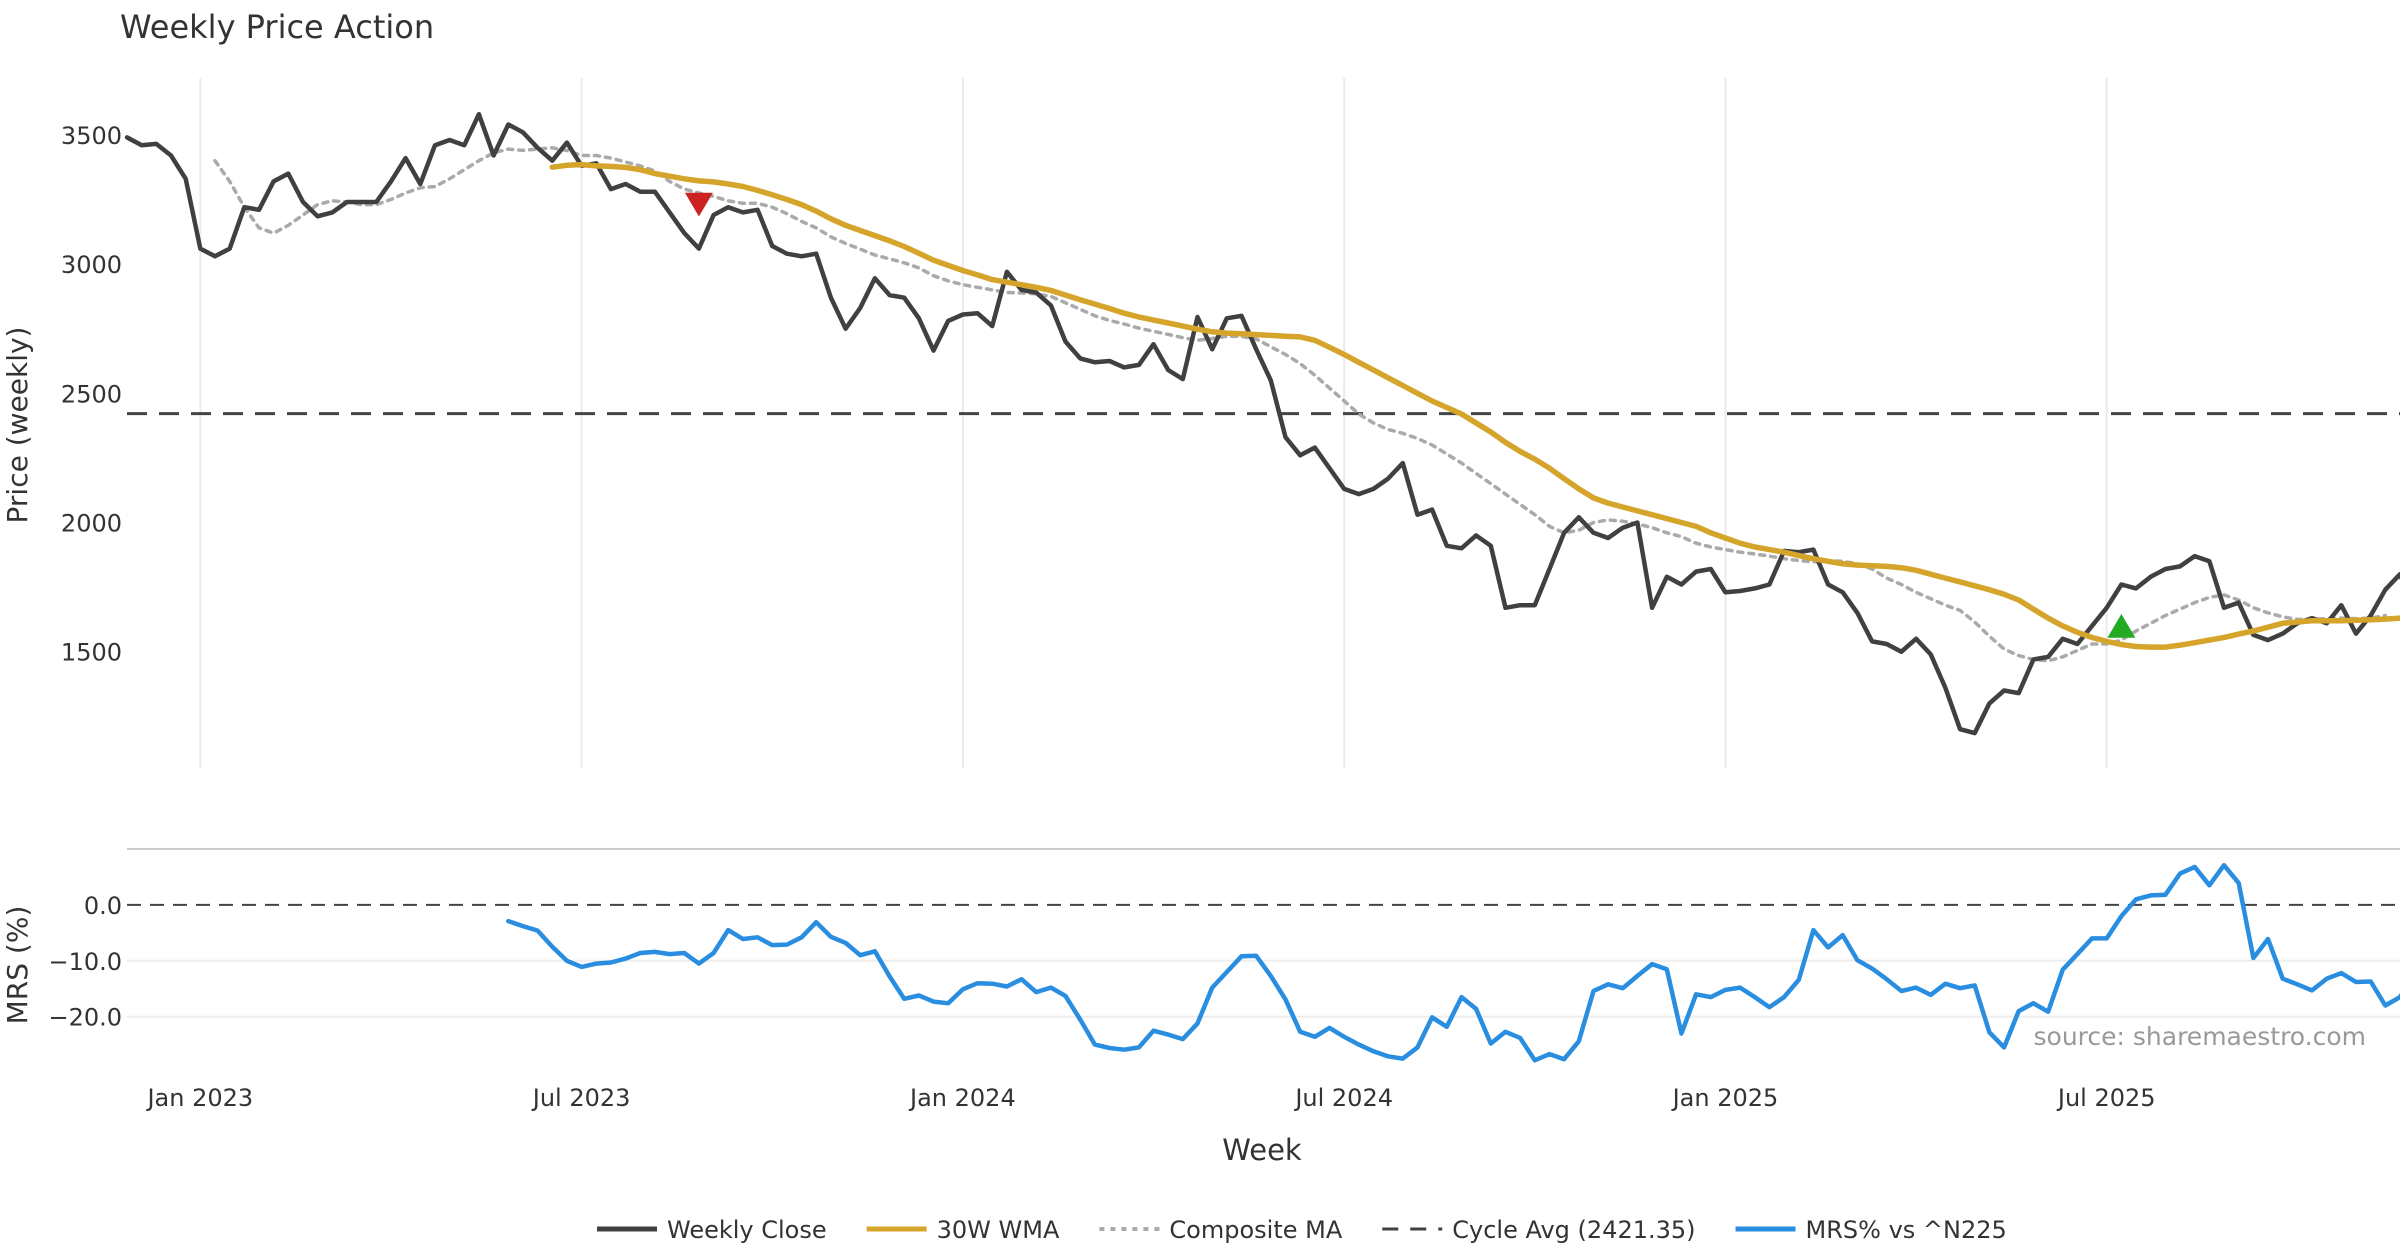 The height and width of the screenshot is (1260, 2400). I want to click on legend-label-cycle-avg-2421-35: Cycle Avg (2421.35), so click(1573, 1230).